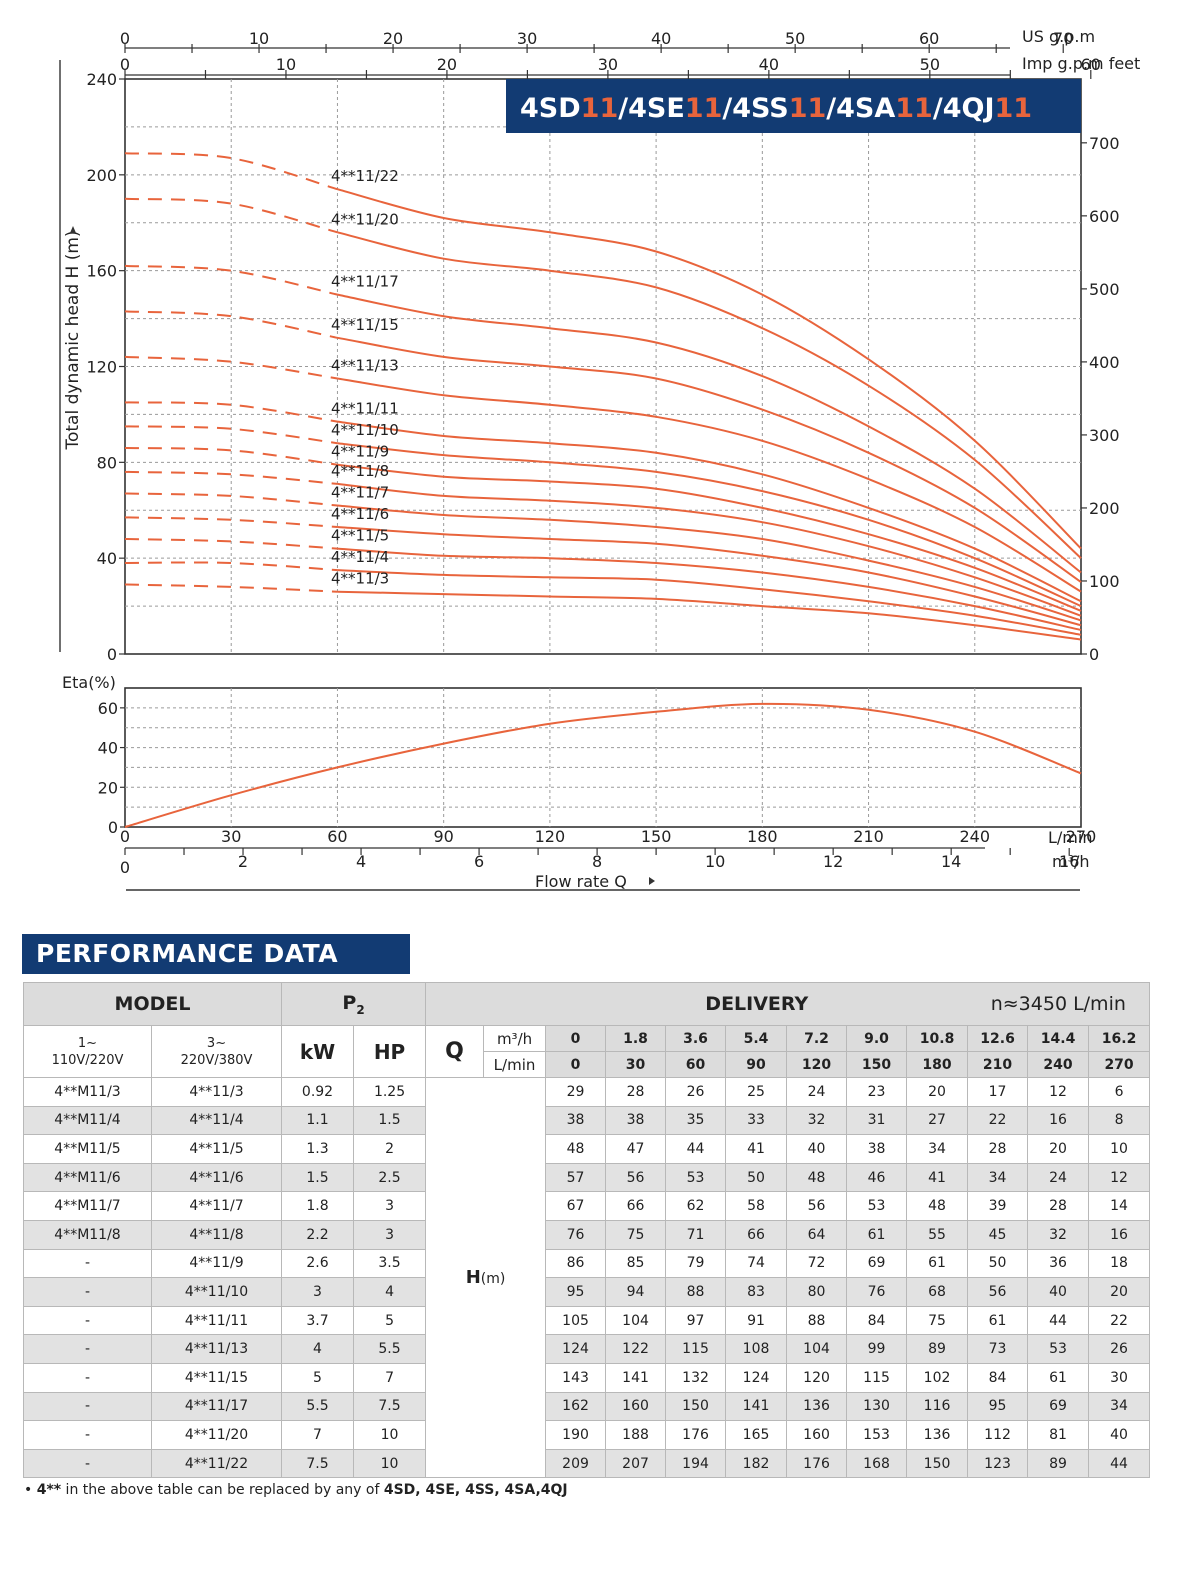  I want to click on delivery-header: DELIVERY, so click(696, 1004).